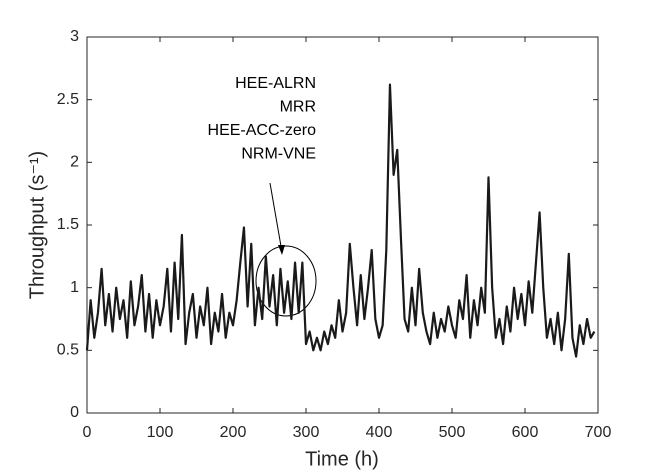 Image resolution: width=664 pixels, height=473 pixels. Describe the element at coordinates (74, 287) in the screenshot. I see `y-tick-label: 1` at that location.